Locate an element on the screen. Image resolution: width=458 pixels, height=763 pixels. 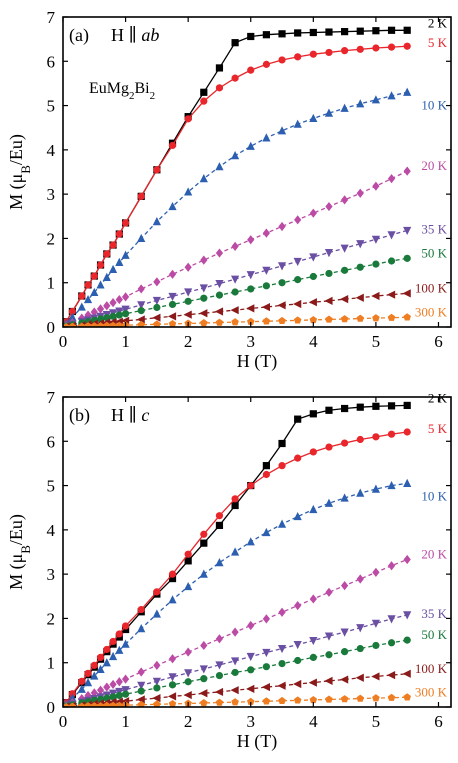
y-tick-label: 7 is located at coordinates (51, 17).